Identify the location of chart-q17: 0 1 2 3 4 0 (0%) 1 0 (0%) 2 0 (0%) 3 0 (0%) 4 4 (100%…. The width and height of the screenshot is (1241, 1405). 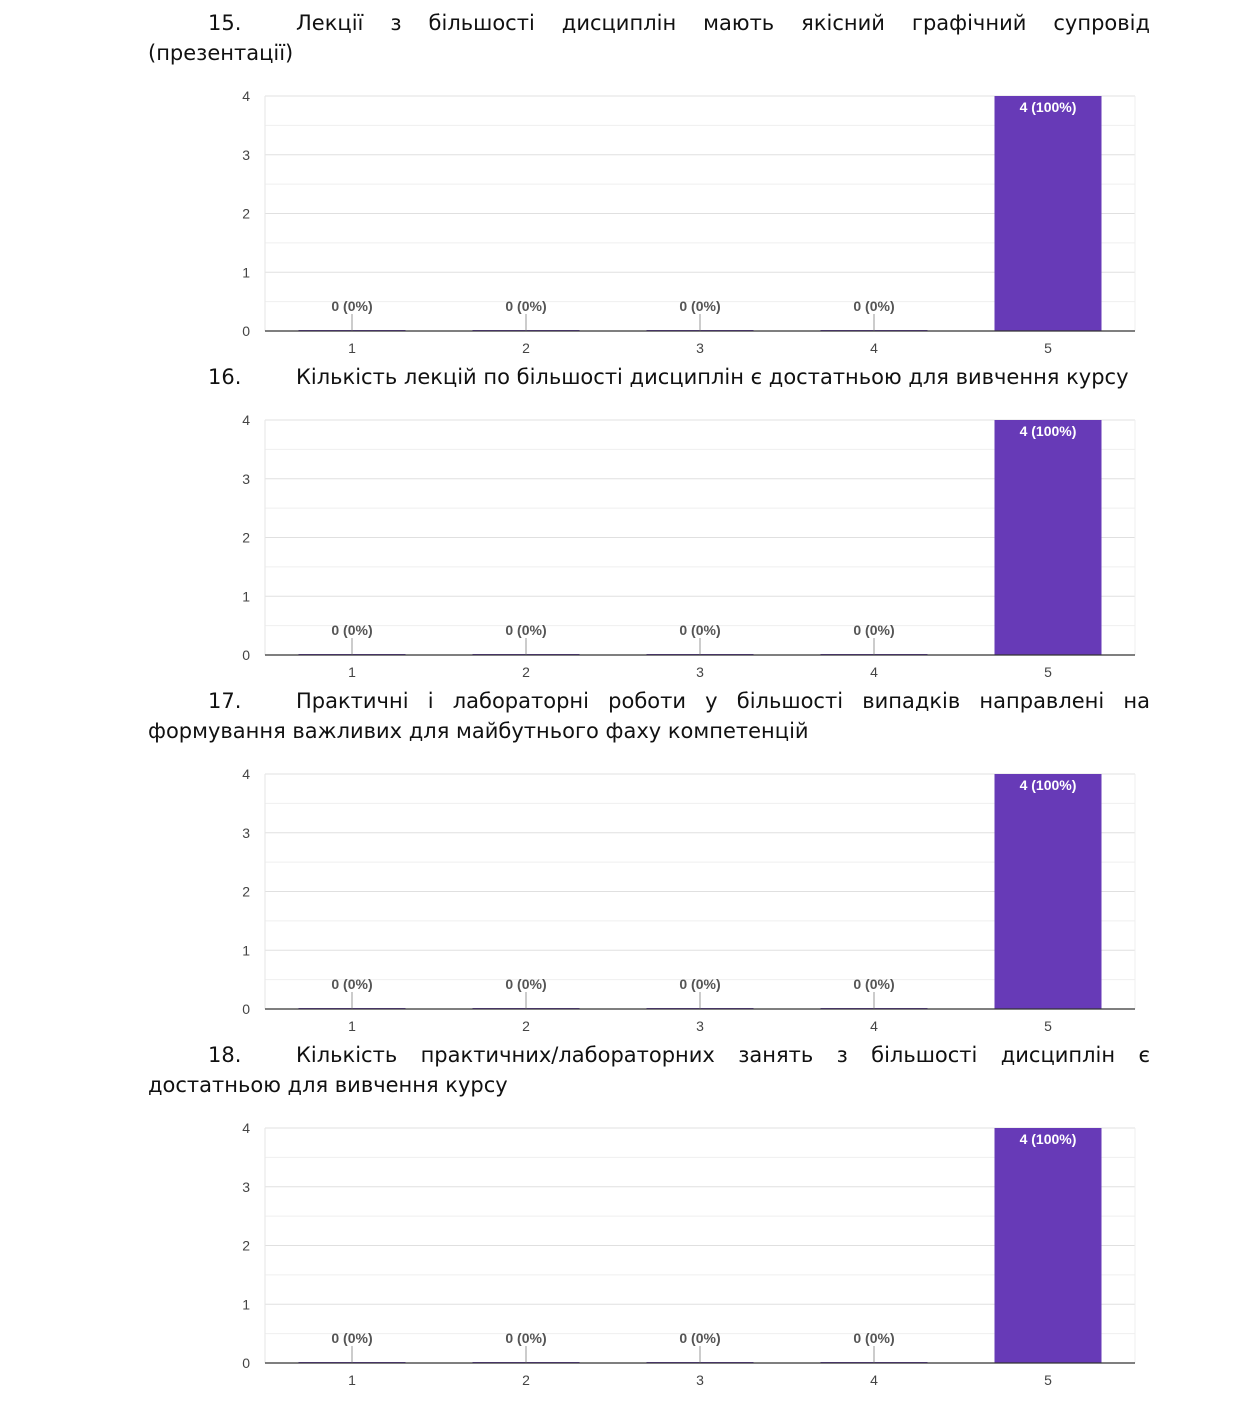
(690, 899).